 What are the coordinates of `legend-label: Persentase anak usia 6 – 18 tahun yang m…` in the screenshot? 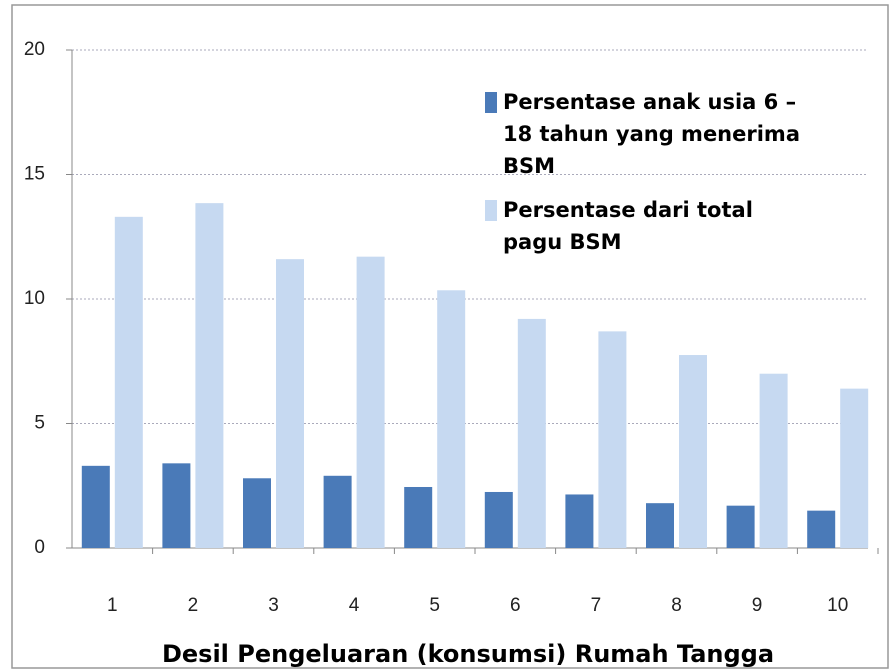 It's located at (651, 134).